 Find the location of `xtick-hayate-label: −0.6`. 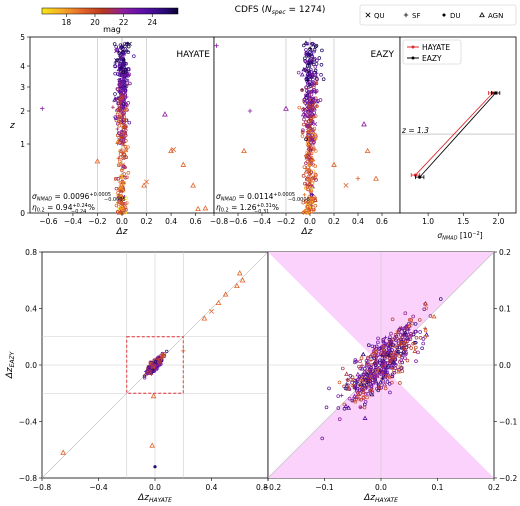

xtick-hayate-label: −0.6 is located at coordinates (48, 221).